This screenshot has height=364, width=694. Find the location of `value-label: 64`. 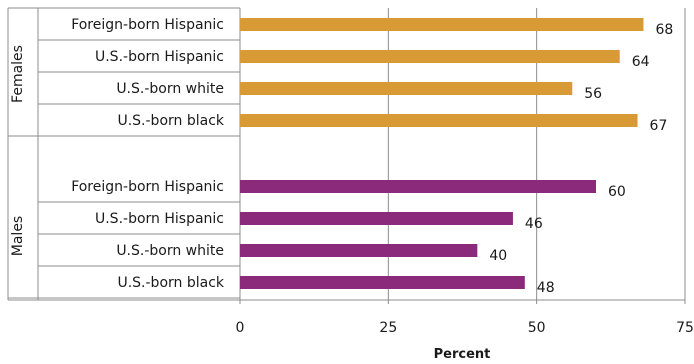

value-label: 64 is located at coordinates (641, 62).